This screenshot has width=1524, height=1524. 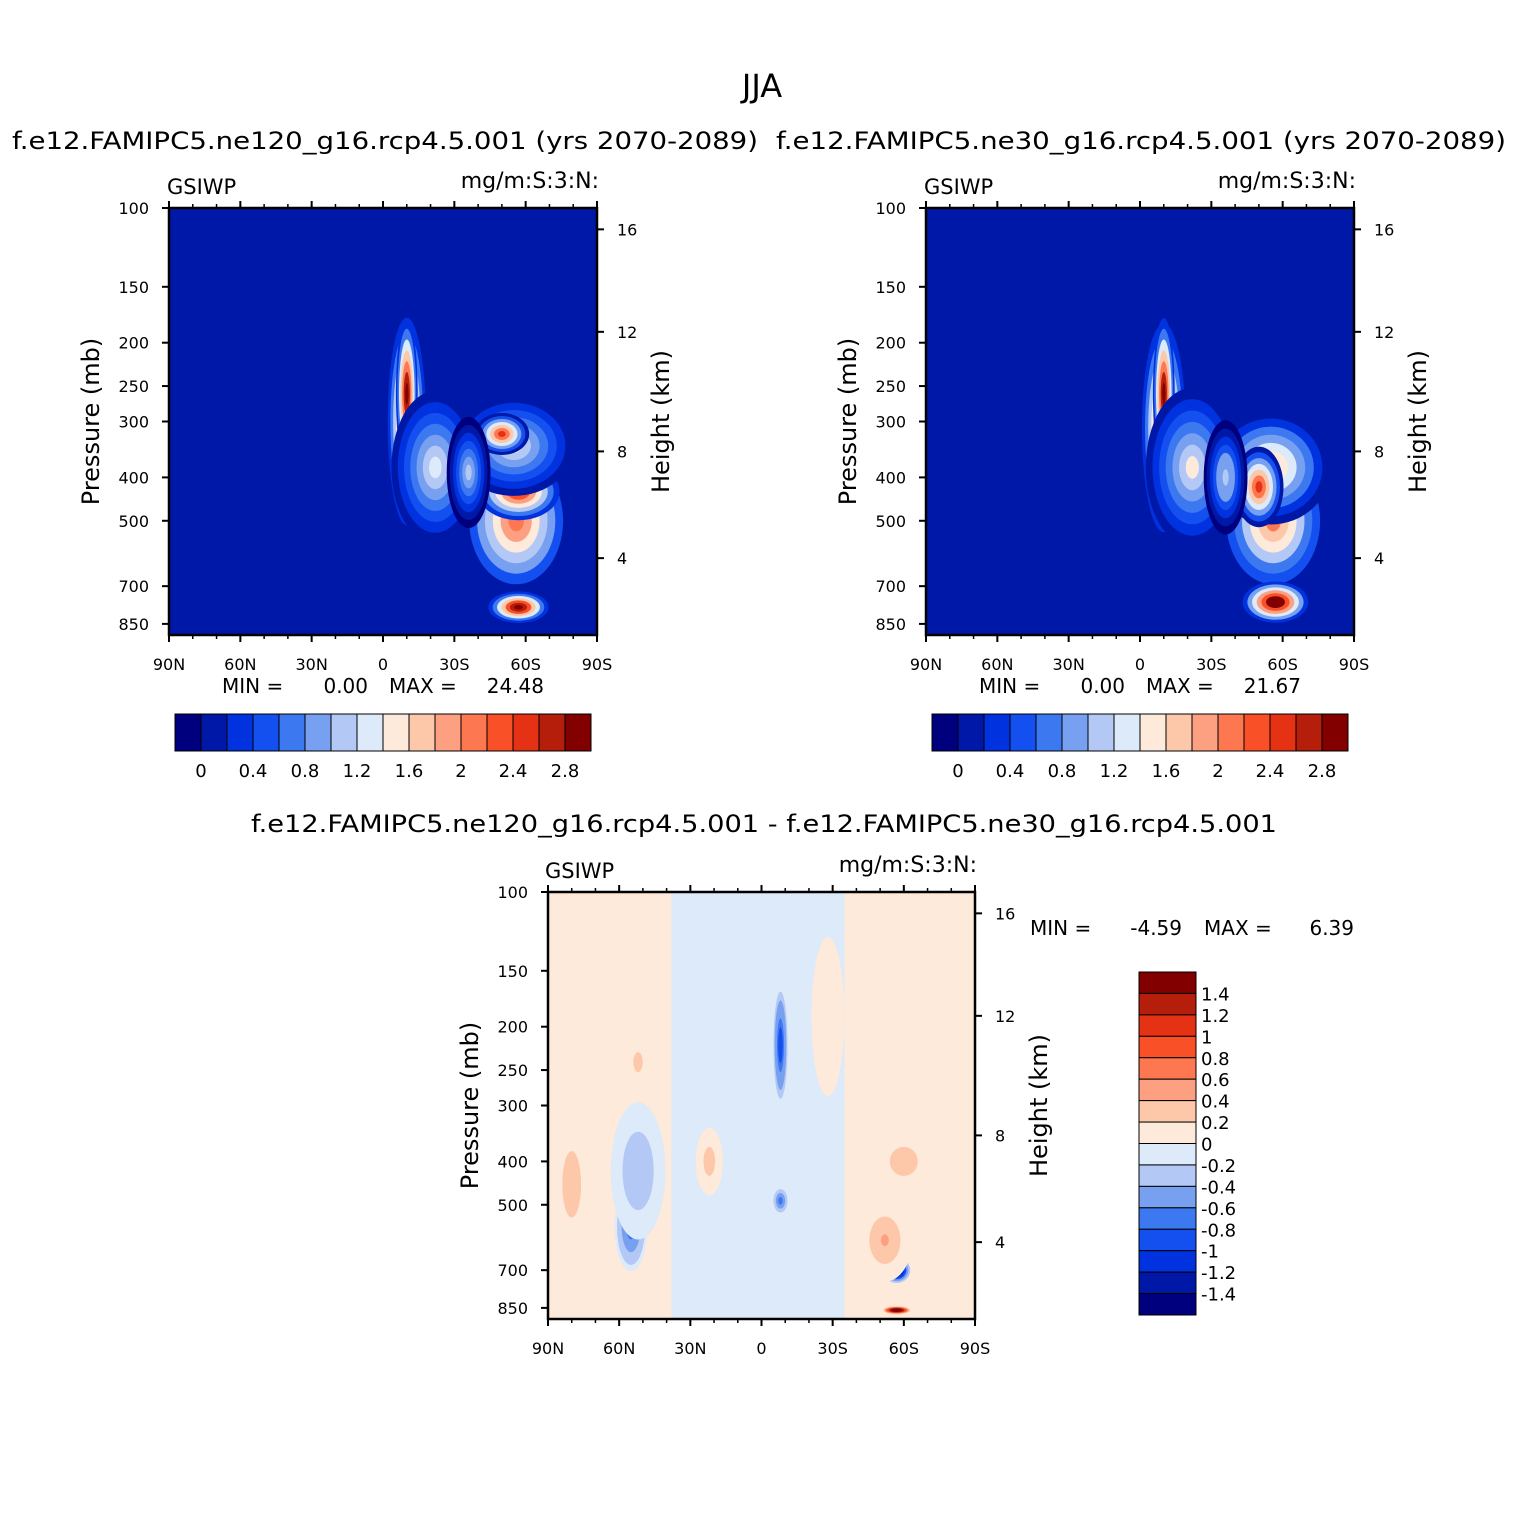 What do you see at coordinates (890, 386) in the screenshot?
I see `panel2-ytick-label-250: 250` at bounding box center [890, 386].